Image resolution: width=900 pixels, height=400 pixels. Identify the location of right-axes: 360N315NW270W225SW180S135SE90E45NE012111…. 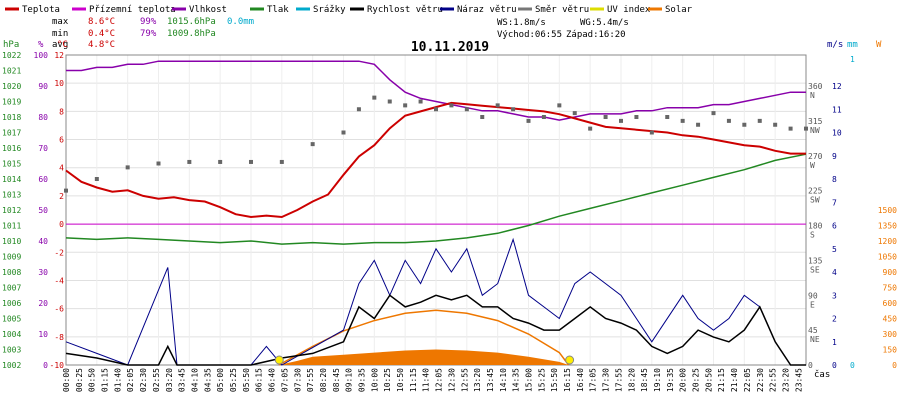
(852, 212).